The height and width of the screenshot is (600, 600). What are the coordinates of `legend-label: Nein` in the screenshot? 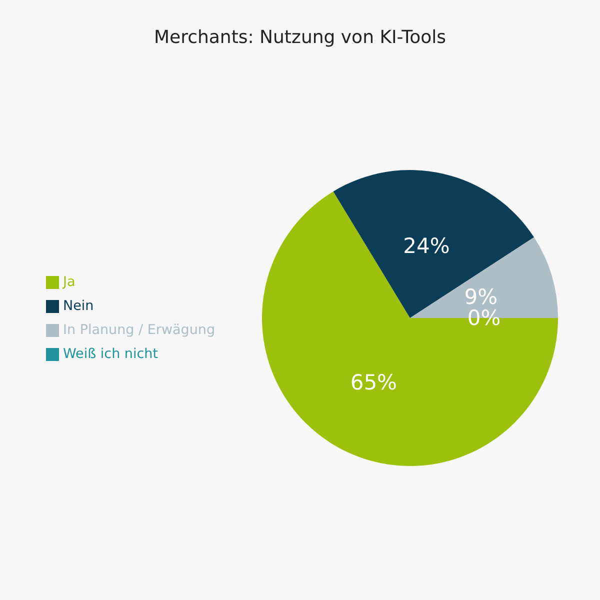 It's located at (78, 306).